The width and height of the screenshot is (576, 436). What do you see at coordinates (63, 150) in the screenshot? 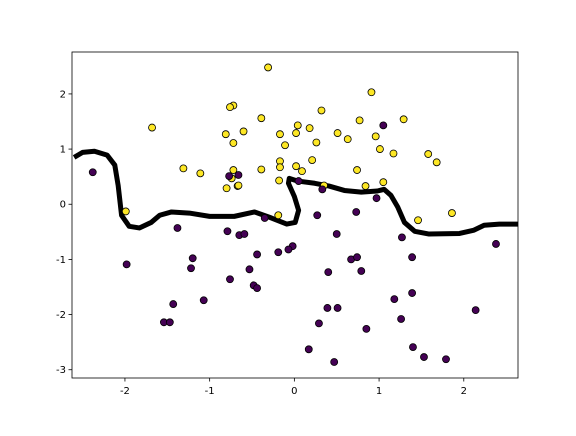
I see `y-tick-label: 1` at bounding box center [63, 150].